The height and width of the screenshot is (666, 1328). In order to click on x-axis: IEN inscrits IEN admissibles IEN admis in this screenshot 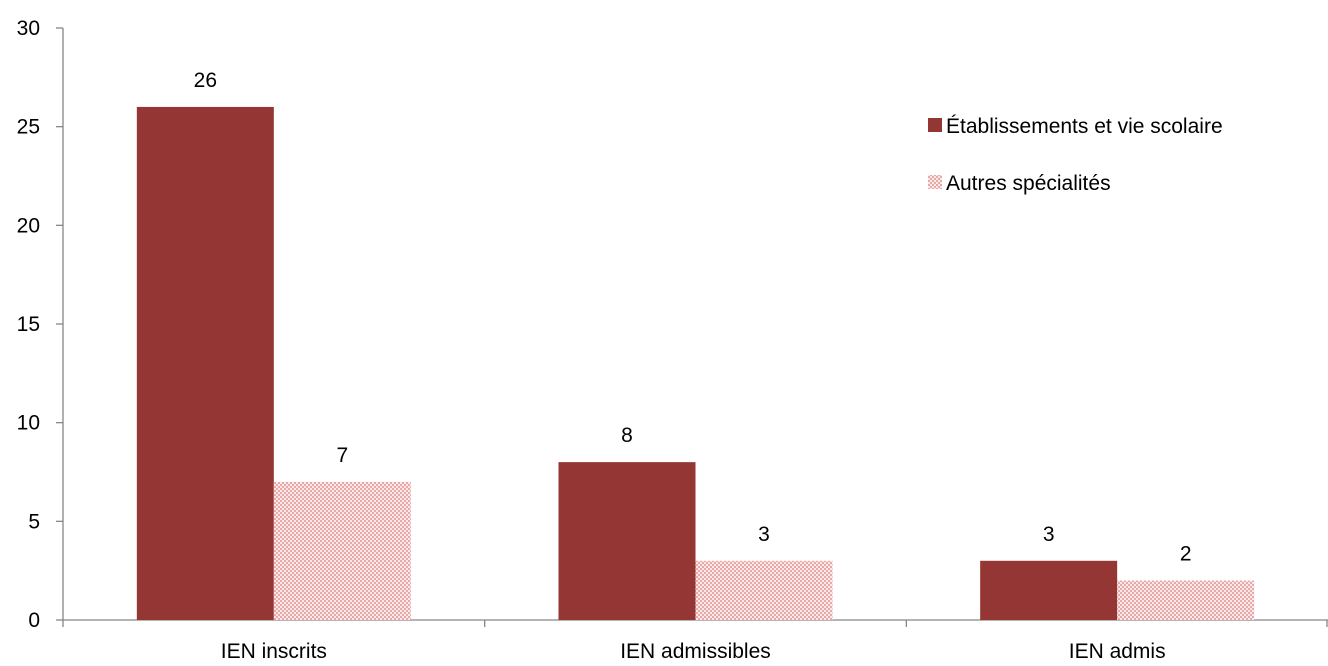, I will do `click(695, 641)`.